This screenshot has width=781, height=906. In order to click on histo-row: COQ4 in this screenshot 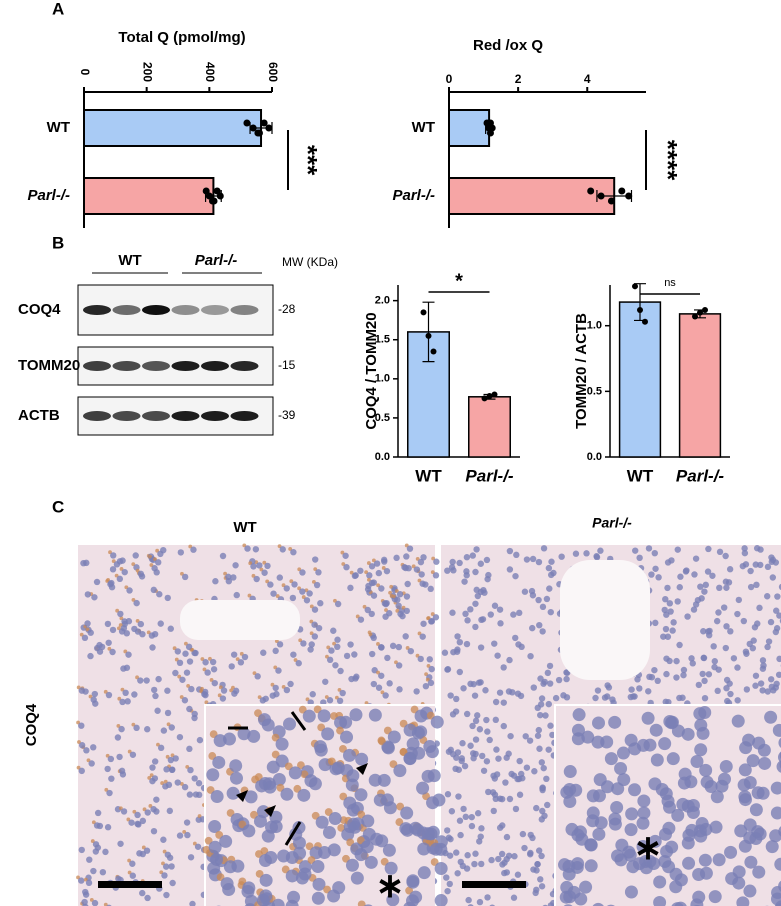, I will do `click(31, 724)`.